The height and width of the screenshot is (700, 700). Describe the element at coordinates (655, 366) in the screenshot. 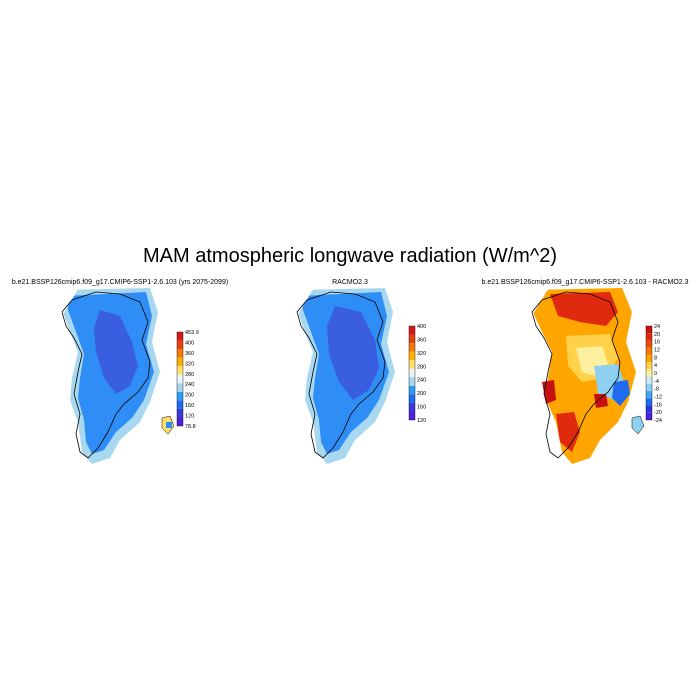

I see `colorbar-tick-label: 4` at that location.